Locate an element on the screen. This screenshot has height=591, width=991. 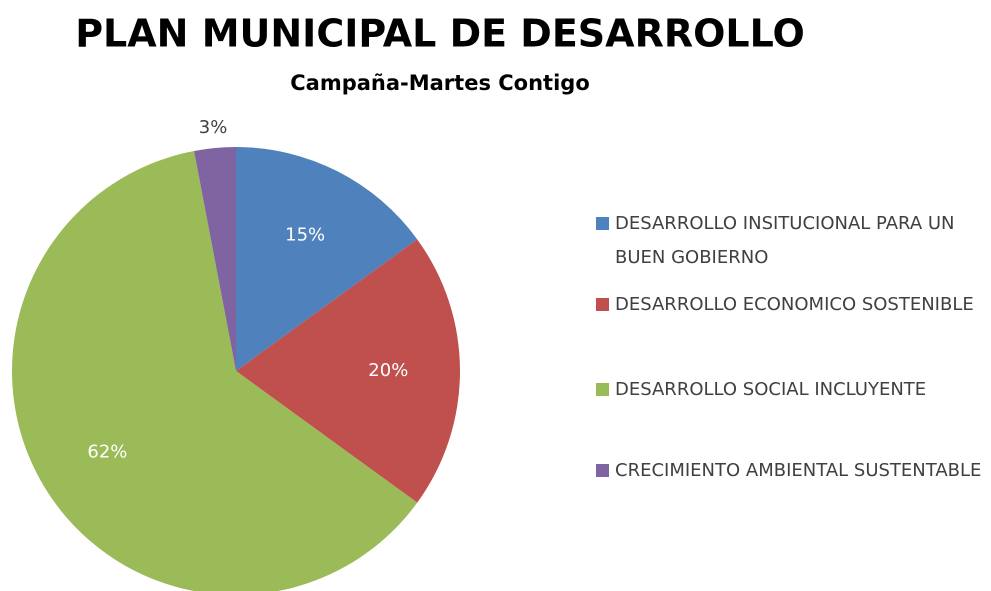
legend-item: DESARROLLO SOCIAL INCLUYENTE is located at coordinates (791, 390).